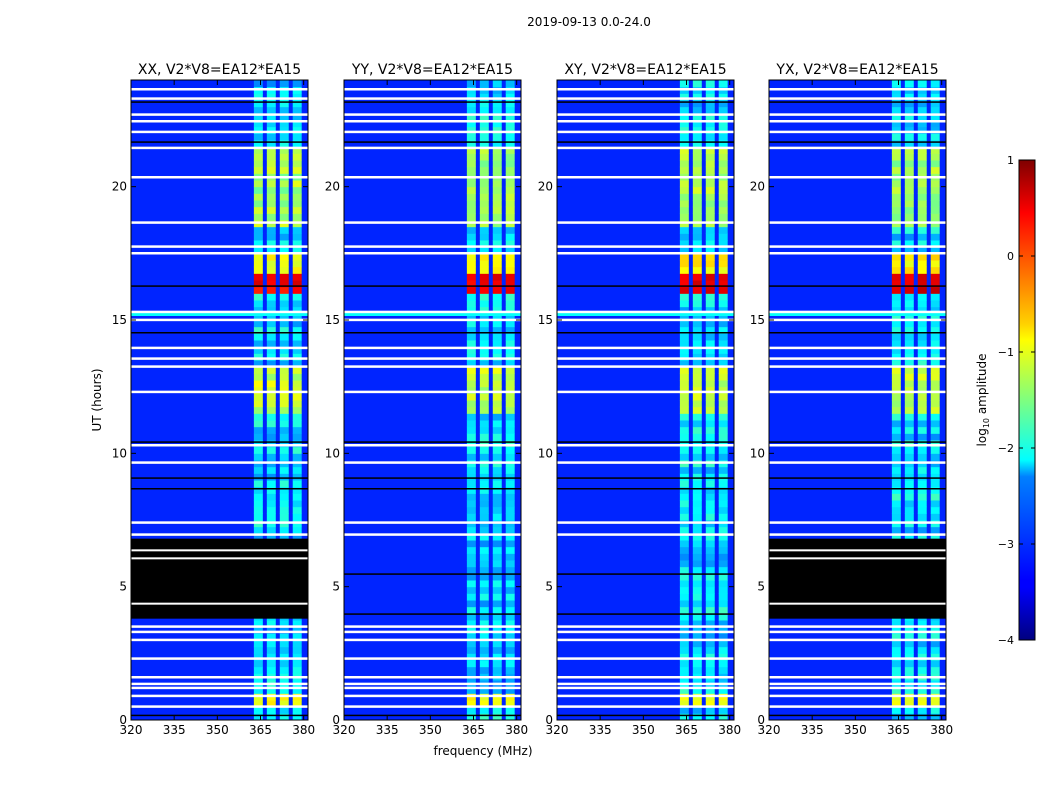  What do you see at coordinates (219, 578) in the screenshot?
I see `flagged-black-block` at bounding box center [219, 578].